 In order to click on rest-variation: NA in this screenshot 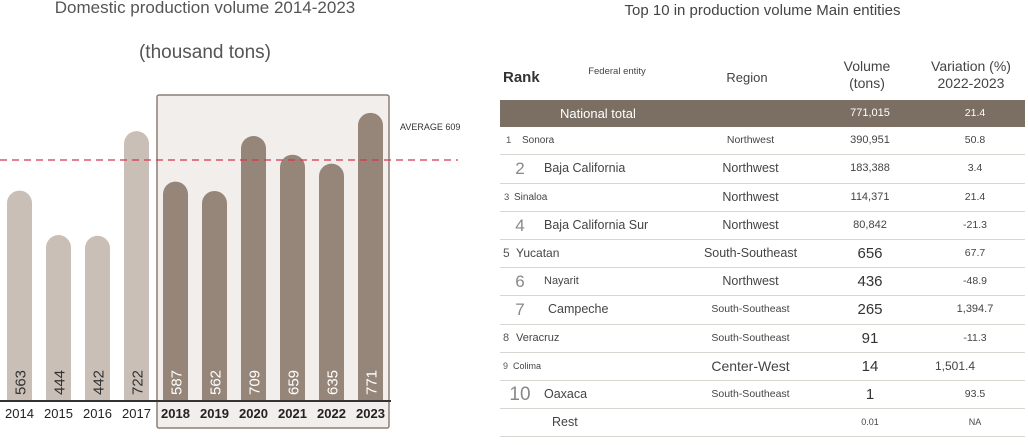, I will do `click(975, 422)`.